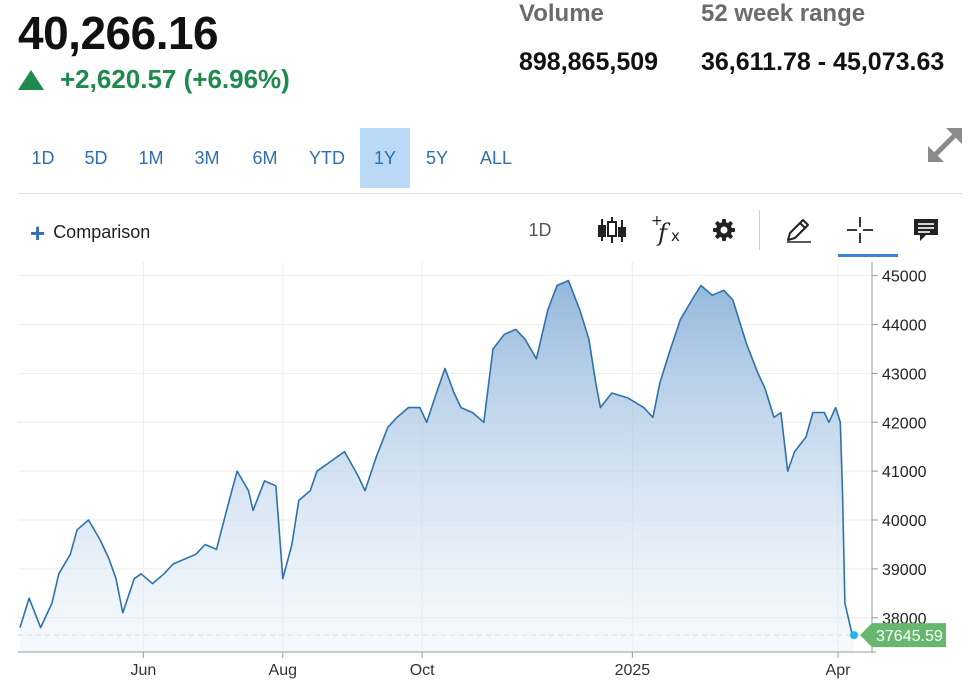 This screenshot has width=978, height=694. I want to click on range-tab-3m: 3M, so click(207, 157).